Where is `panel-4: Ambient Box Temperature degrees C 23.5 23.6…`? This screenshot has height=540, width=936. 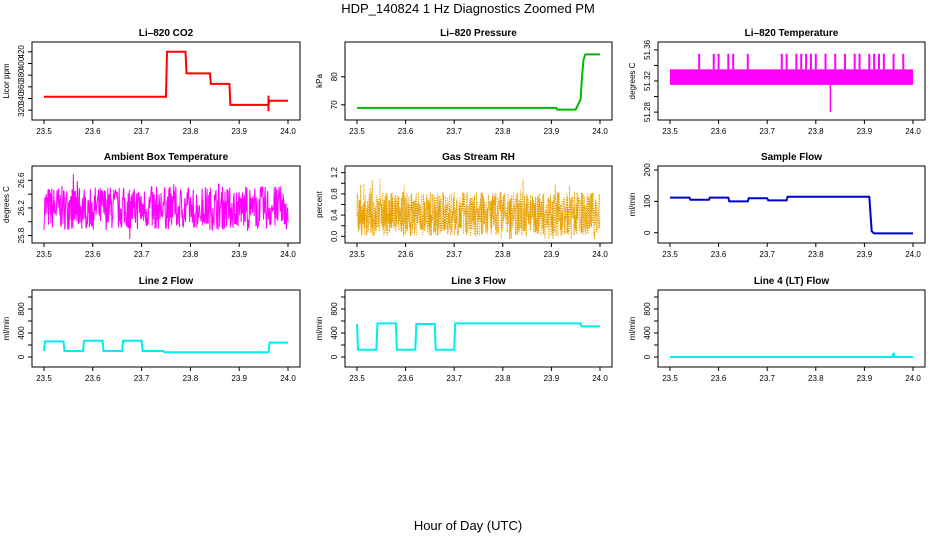 panel-4: Ambient Box Temperature degrees C 23.5 23.6… is located at coordinates (151, 205).